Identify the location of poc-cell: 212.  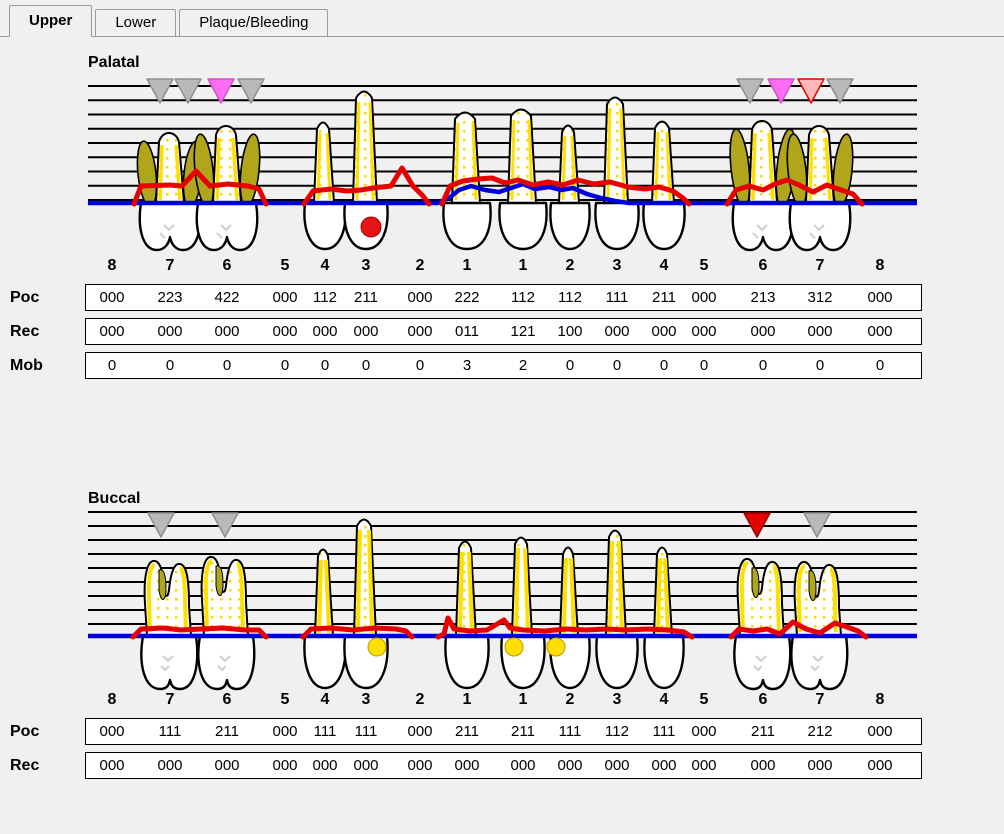
(820, 731).